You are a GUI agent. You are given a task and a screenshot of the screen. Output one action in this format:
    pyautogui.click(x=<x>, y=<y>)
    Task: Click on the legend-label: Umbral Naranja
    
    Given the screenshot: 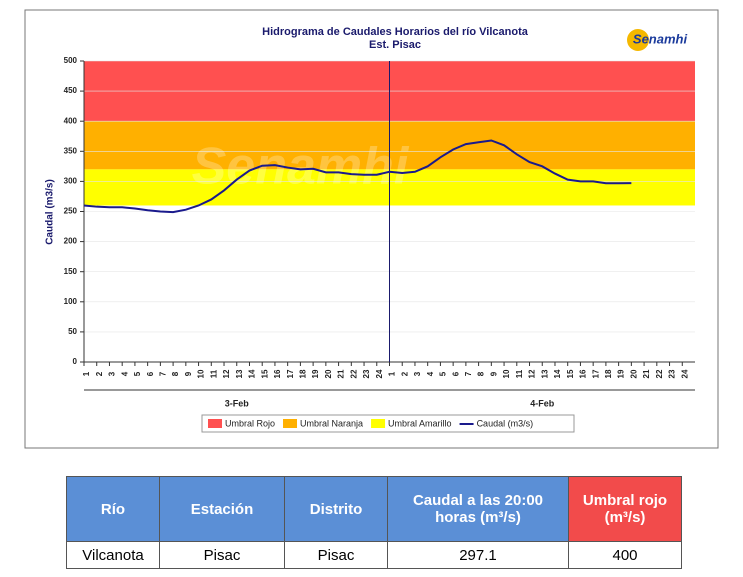 What is the action you would take?
    pyautogui.click(x=331, y=423)
    